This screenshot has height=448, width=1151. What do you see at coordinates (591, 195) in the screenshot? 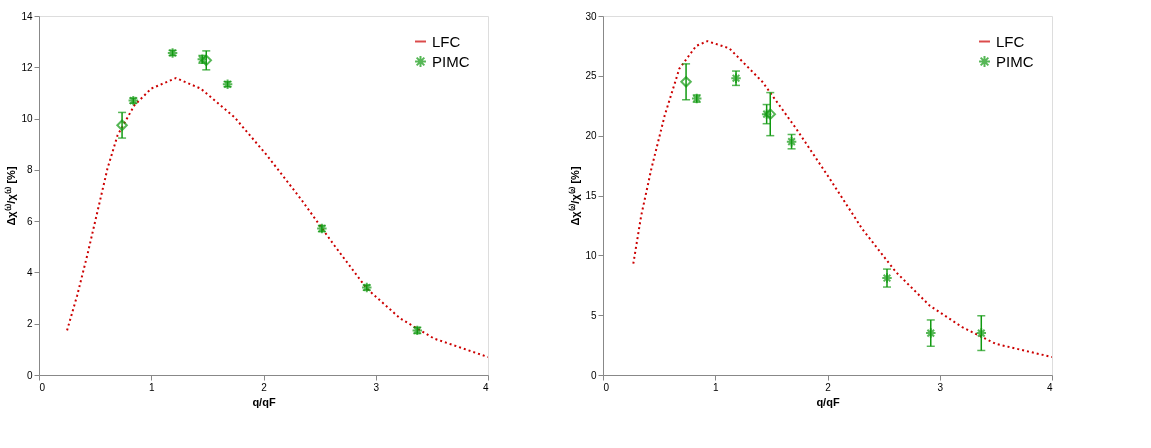
I see `y-tick-label: 15` at bounding box center [591, 195].